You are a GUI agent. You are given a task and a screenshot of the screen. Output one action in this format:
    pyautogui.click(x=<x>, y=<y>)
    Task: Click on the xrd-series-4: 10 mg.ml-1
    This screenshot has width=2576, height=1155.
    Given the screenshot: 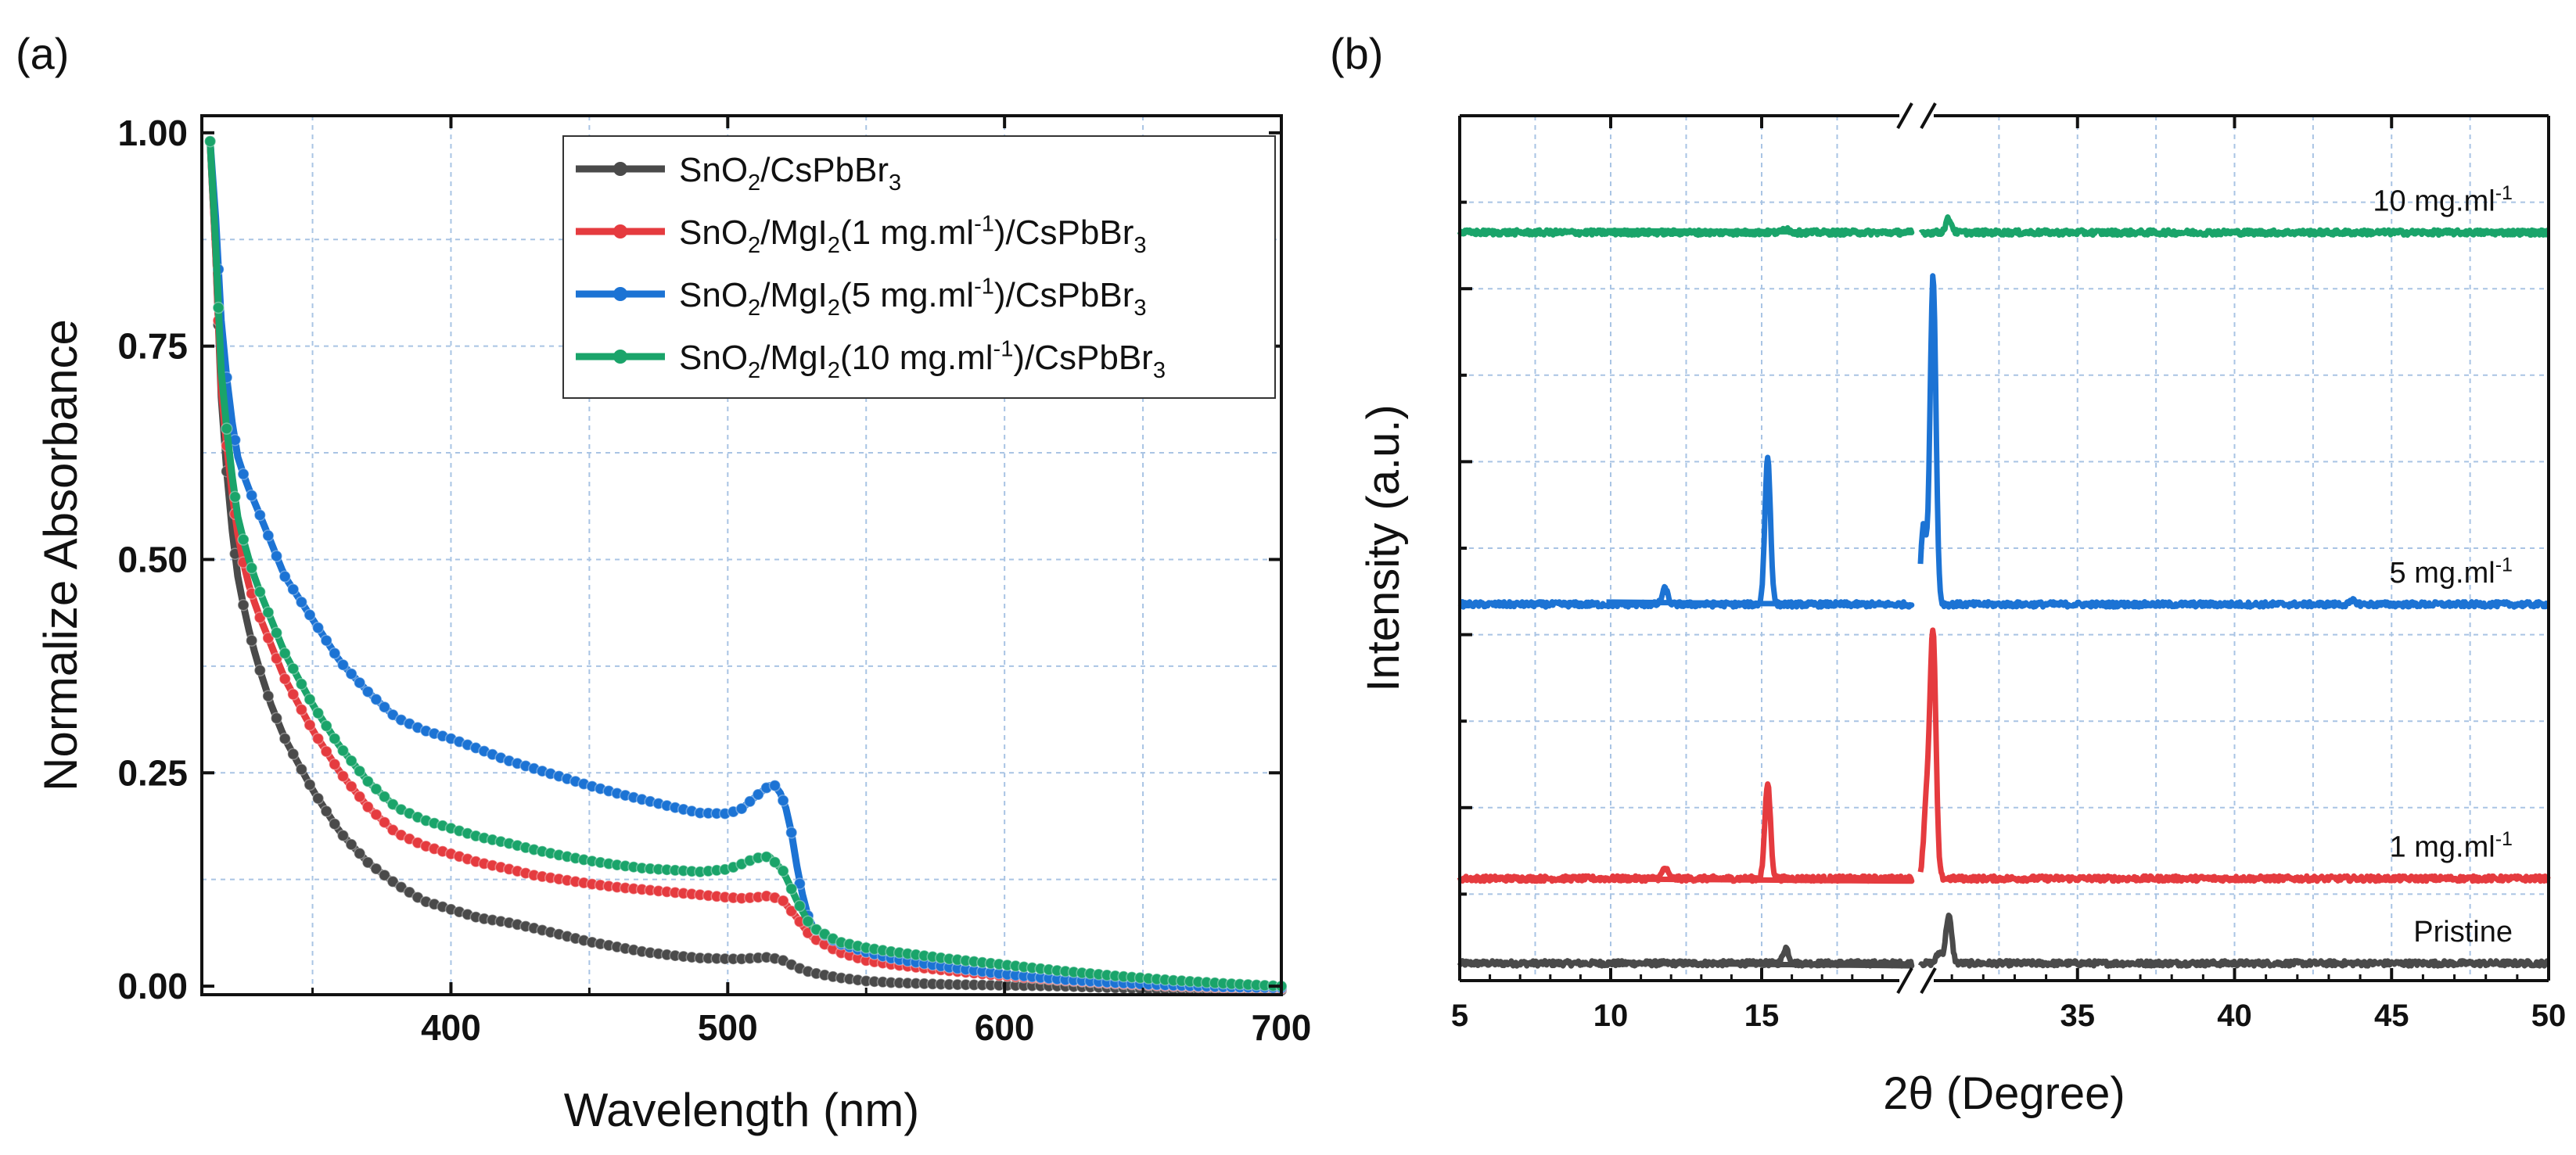 What is the action you would take?
    pyautogui.click(x=2003, y=210)
    